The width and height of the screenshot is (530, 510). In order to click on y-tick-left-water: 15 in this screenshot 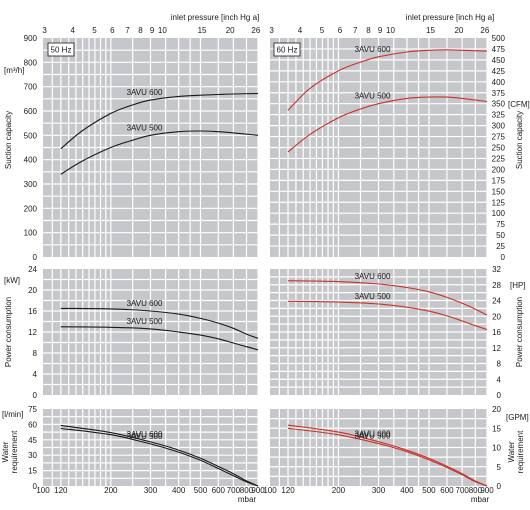, I will do `click(32, 471)`.